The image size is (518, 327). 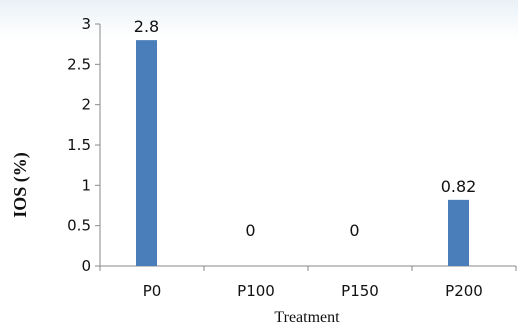 What do you see at coordinates (86, 105) in the screenshot?
I see `y-tick-label: 2` at bounding box center [86, 105].